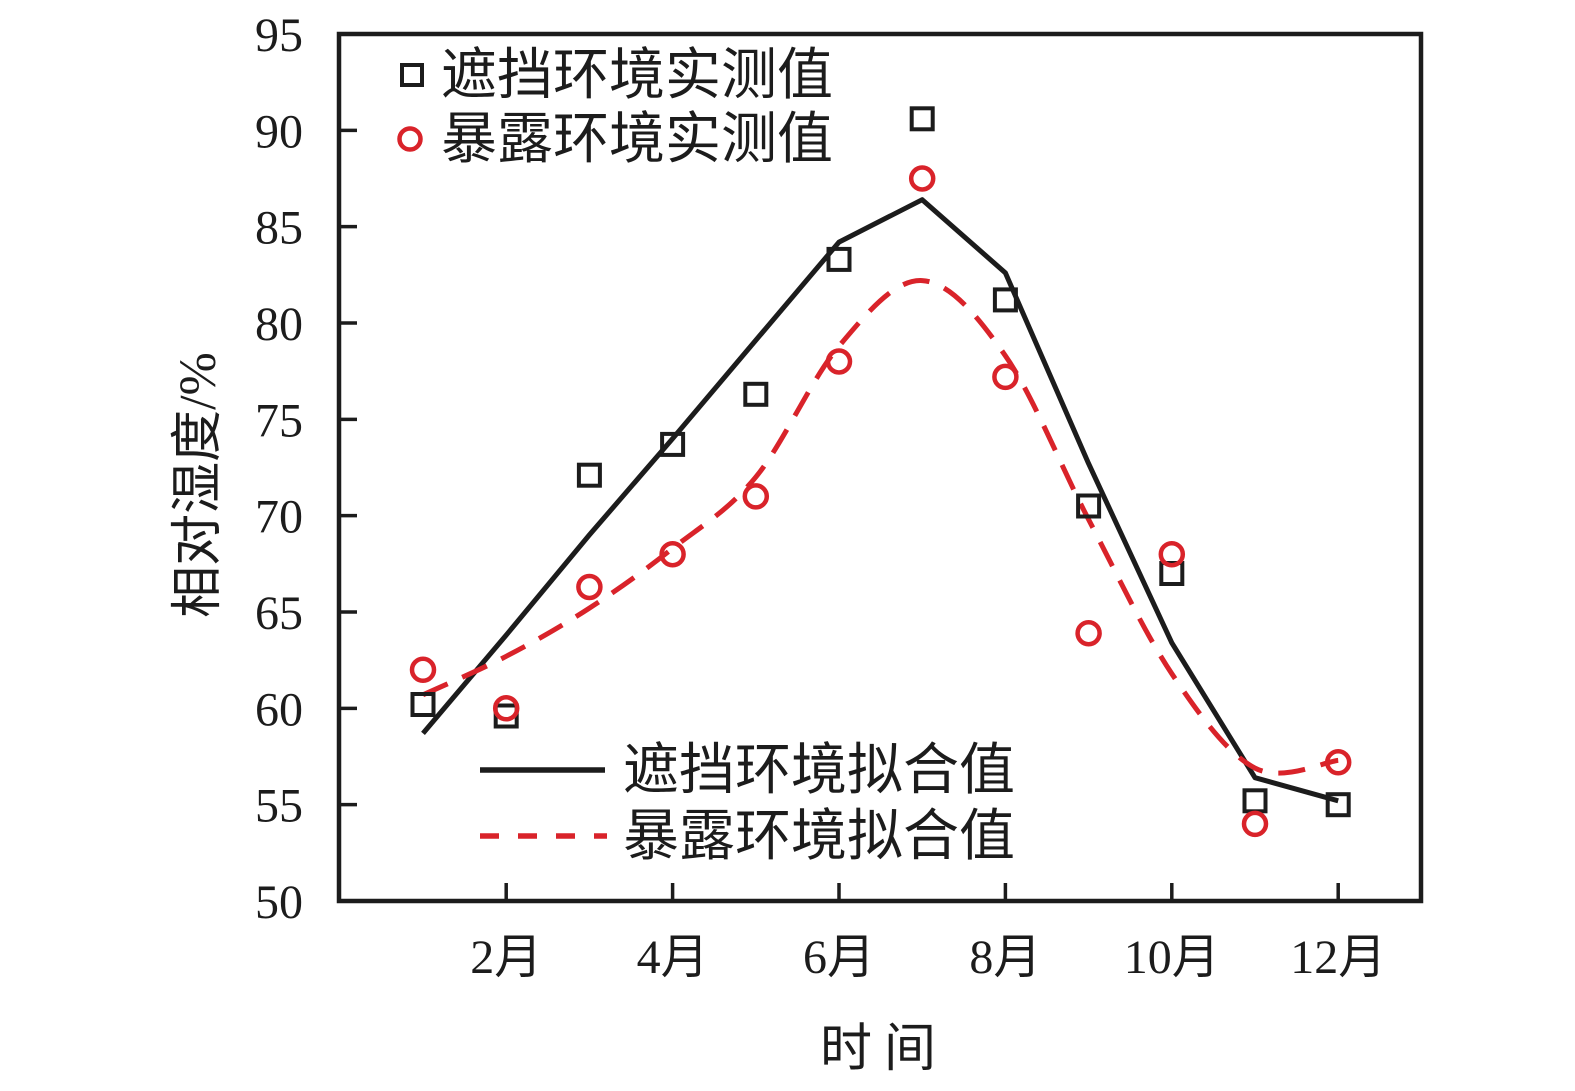 The width and height of the screenshot is (1575, 1091). What do you see at coordinates (1255, 801) in the screenshot?
I see `data-point-shaded-m11` at bounding box center [1255, 801].